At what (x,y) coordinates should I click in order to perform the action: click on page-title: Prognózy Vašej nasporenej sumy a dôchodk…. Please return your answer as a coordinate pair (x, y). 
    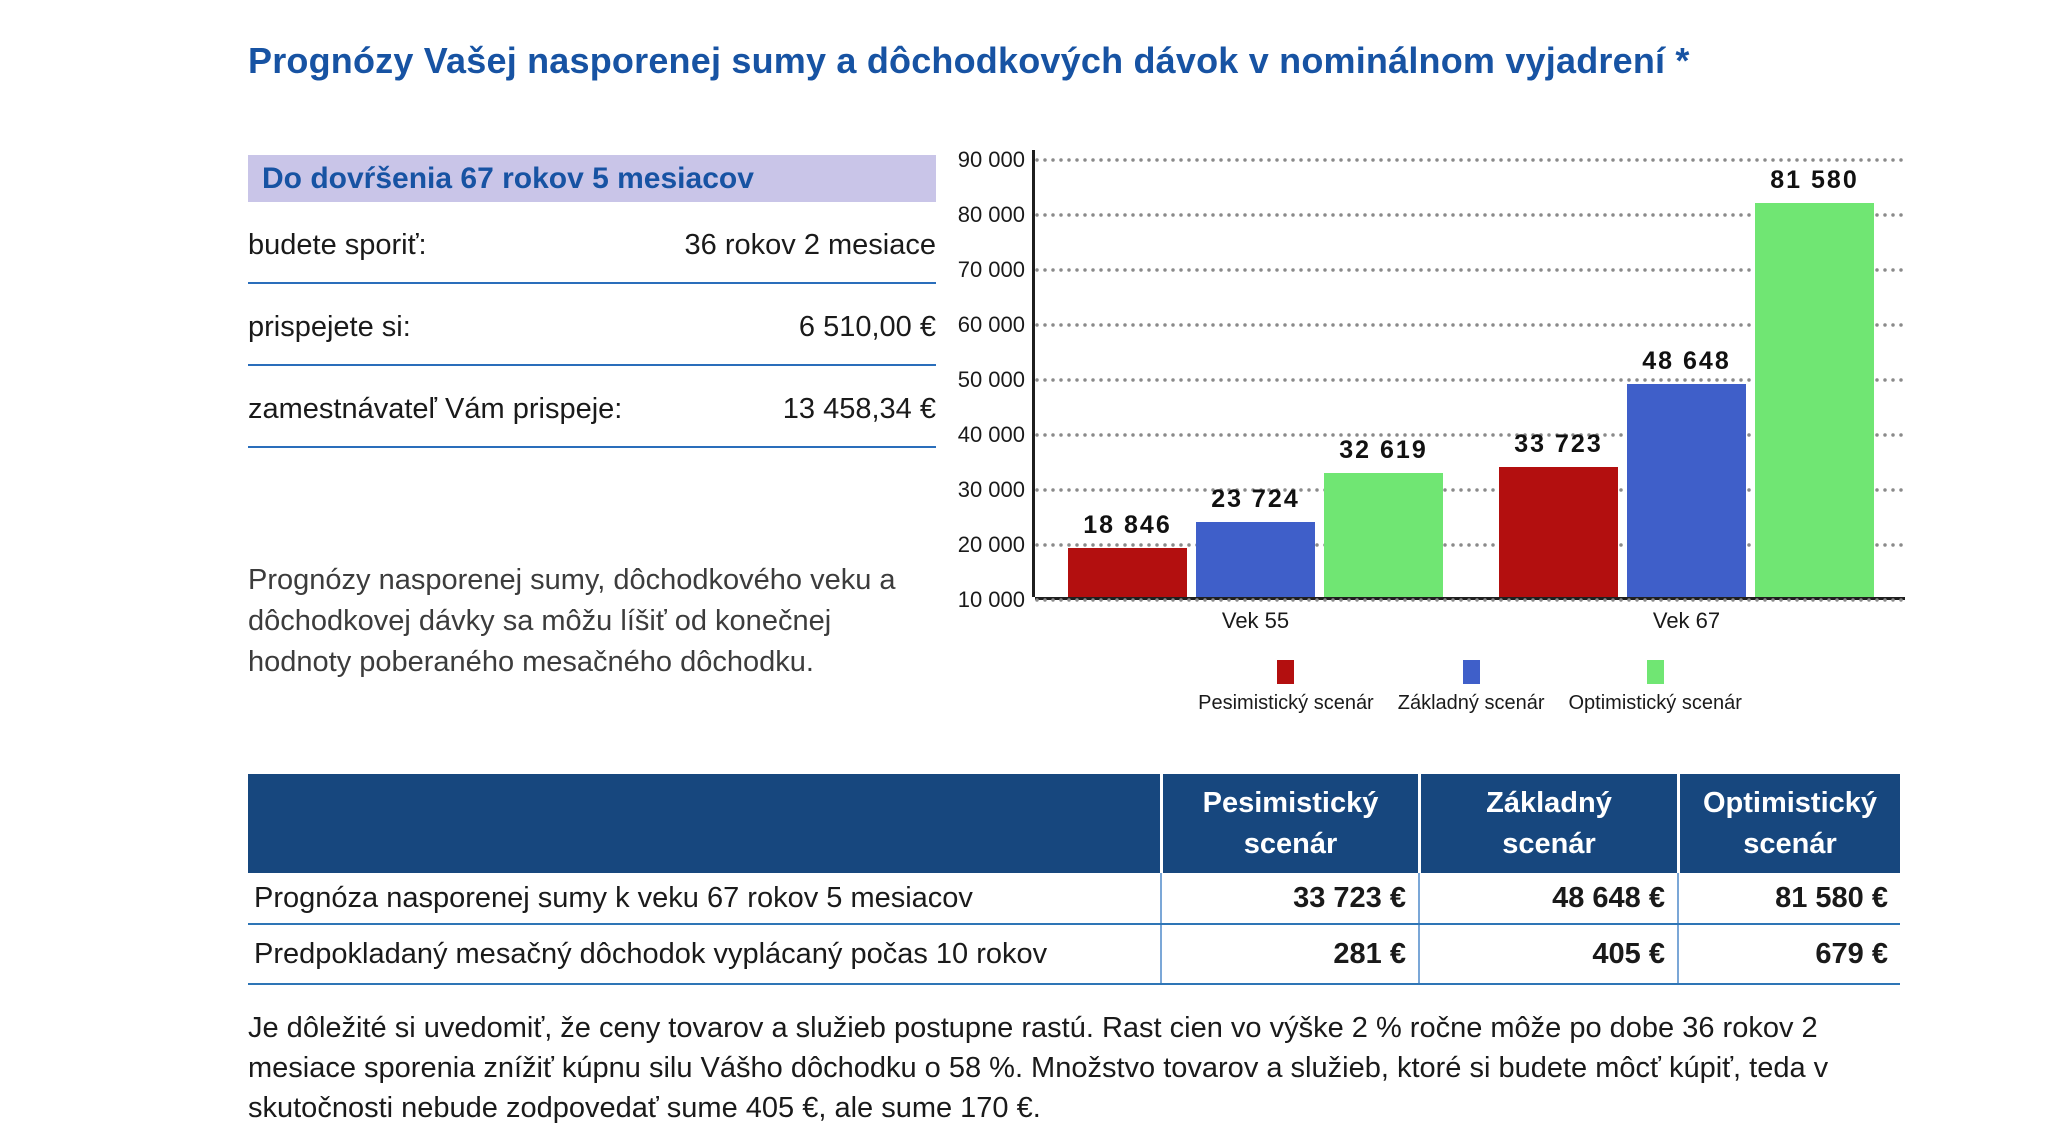
    Looking at the image, I should click on (969, 60).